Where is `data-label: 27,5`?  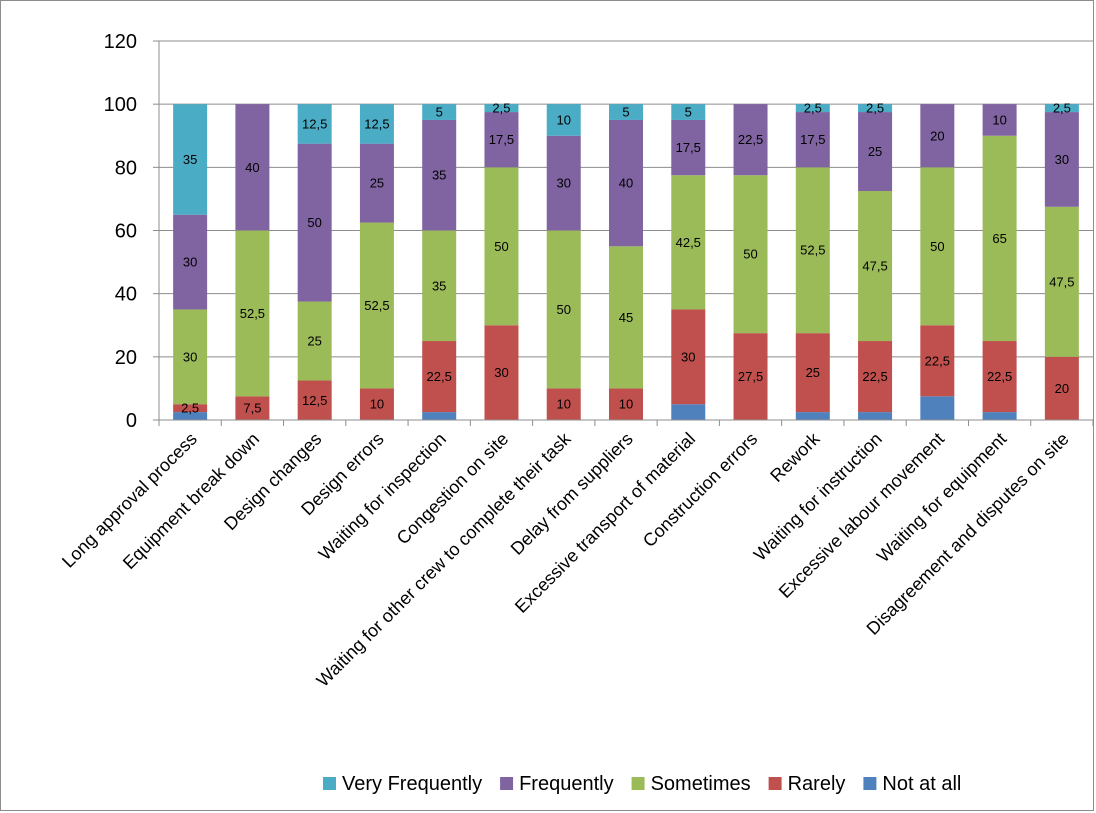 data-label: 27,5 is located at coordinates (750, 376).